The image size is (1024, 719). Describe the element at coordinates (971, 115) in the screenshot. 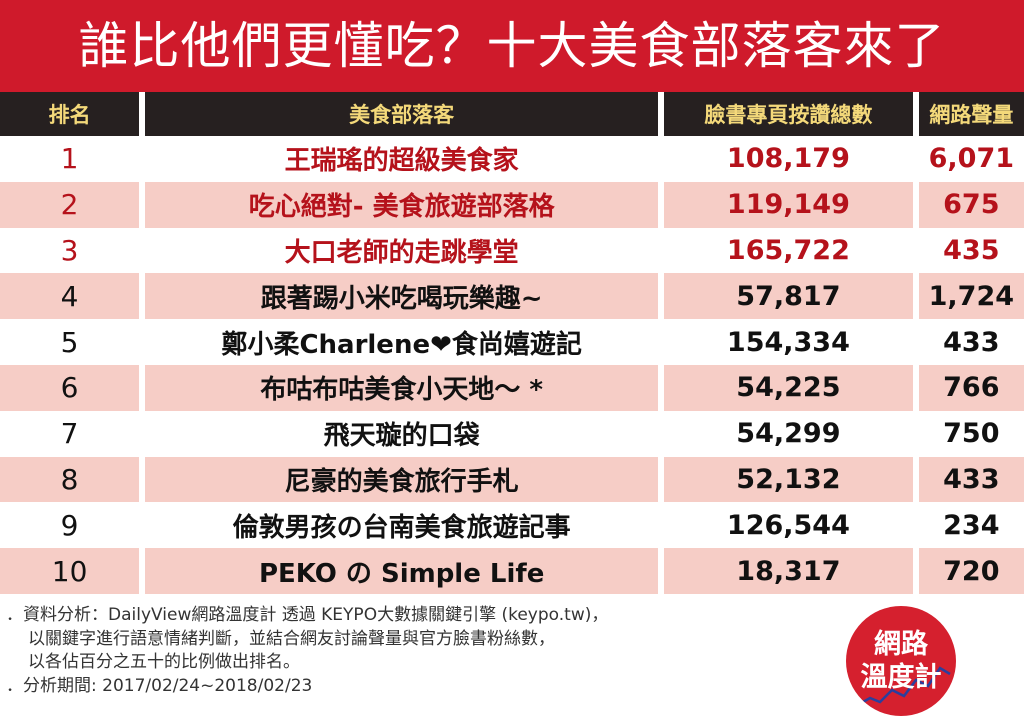

I see `header-volume: 網路聲量` at that location.